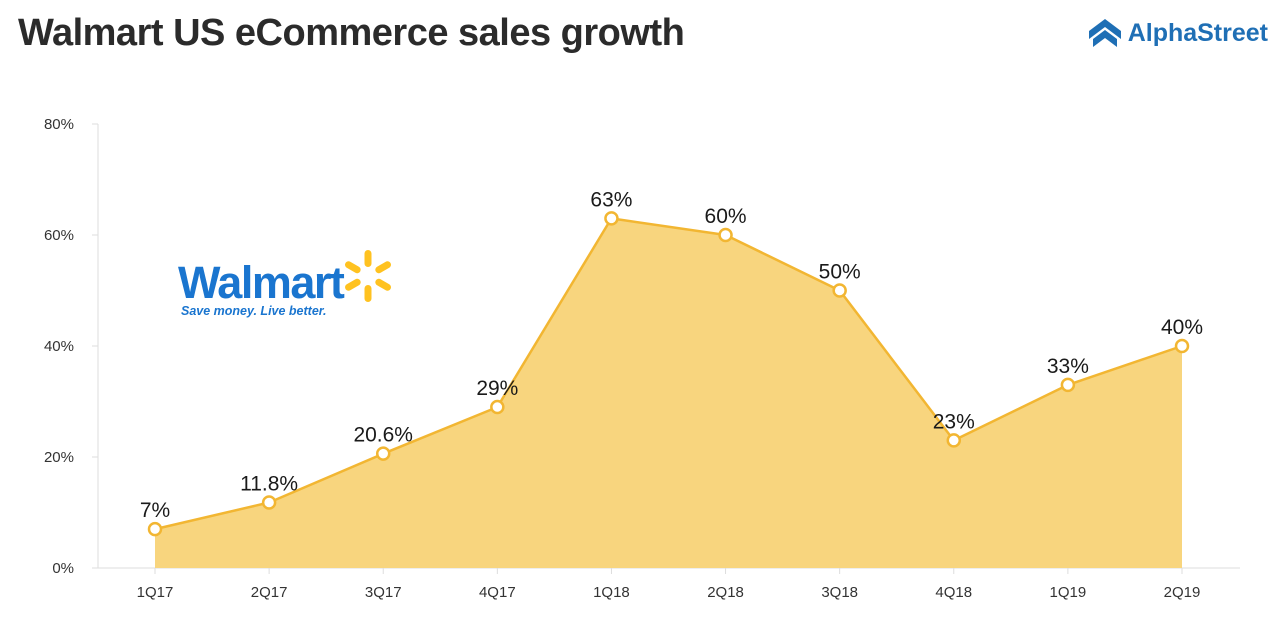 The height and width of the screenshot is (640, 1280). Describe the element at coordinates (726, 216) in the screenshot. I see `data-label: 60%` at that location.